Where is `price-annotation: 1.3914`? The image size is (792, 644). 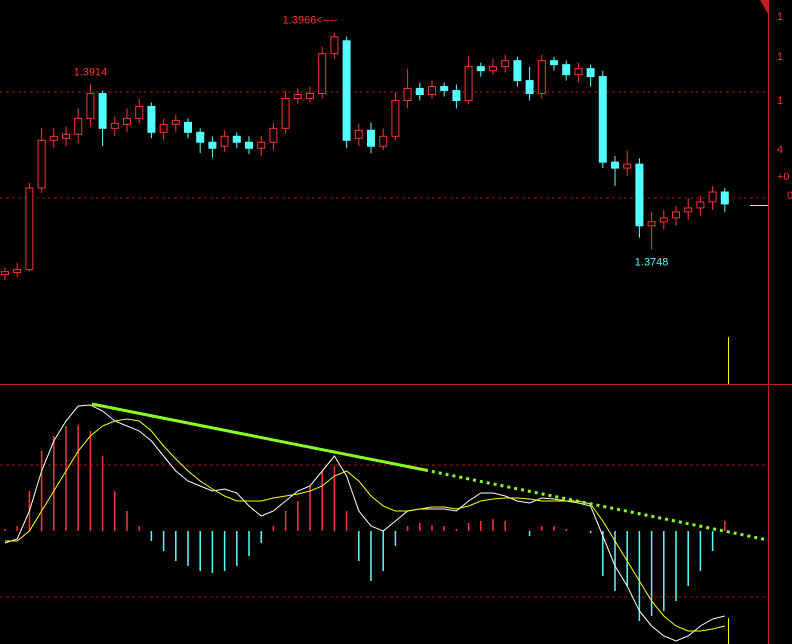 price-annotation: 1.3914 is located at coordinates (91, 72).